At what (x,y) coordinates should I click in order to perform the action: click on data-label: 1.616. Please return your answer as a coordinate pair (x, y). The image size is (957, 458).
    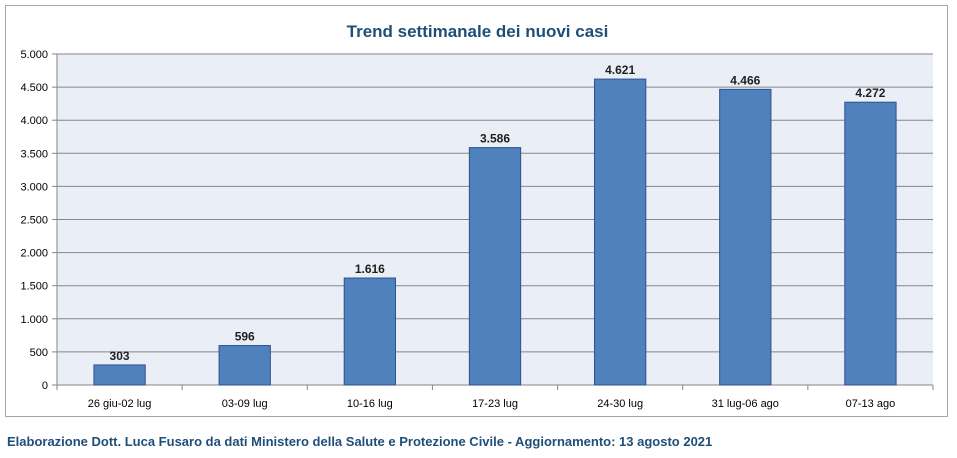
    Looking at the image, I should click on (370, 269).